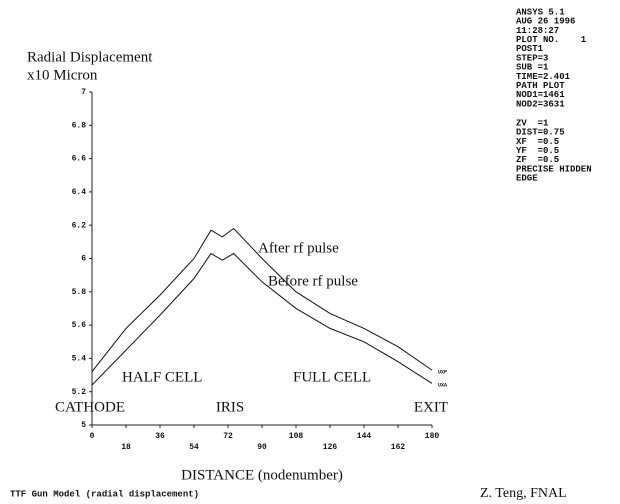 This screenshot has height=504, width=620. What do you see at coordinates (540, 12) in the screenshot?
I see `info-line: ANSYS 5.1` at bounding box center [540, 12].